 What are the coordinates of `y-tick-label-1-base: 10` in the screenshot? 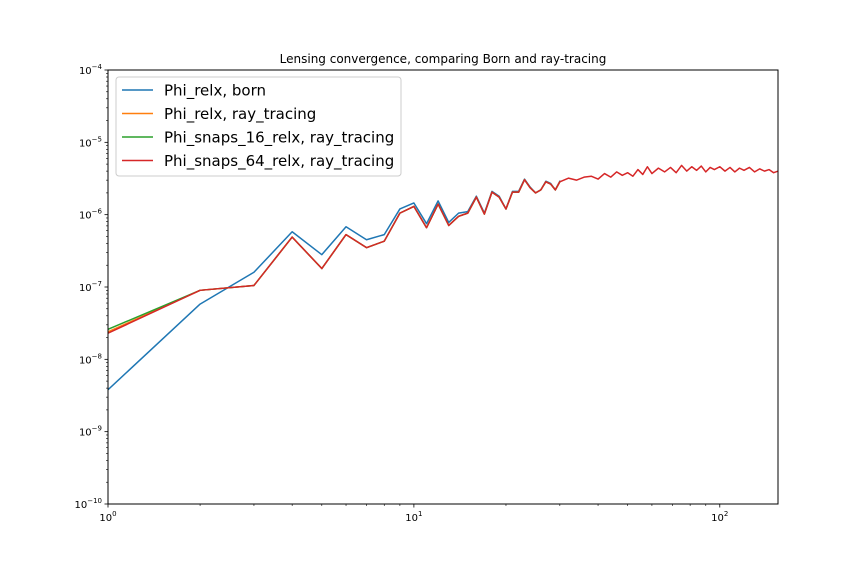 It's located at (85, 433).